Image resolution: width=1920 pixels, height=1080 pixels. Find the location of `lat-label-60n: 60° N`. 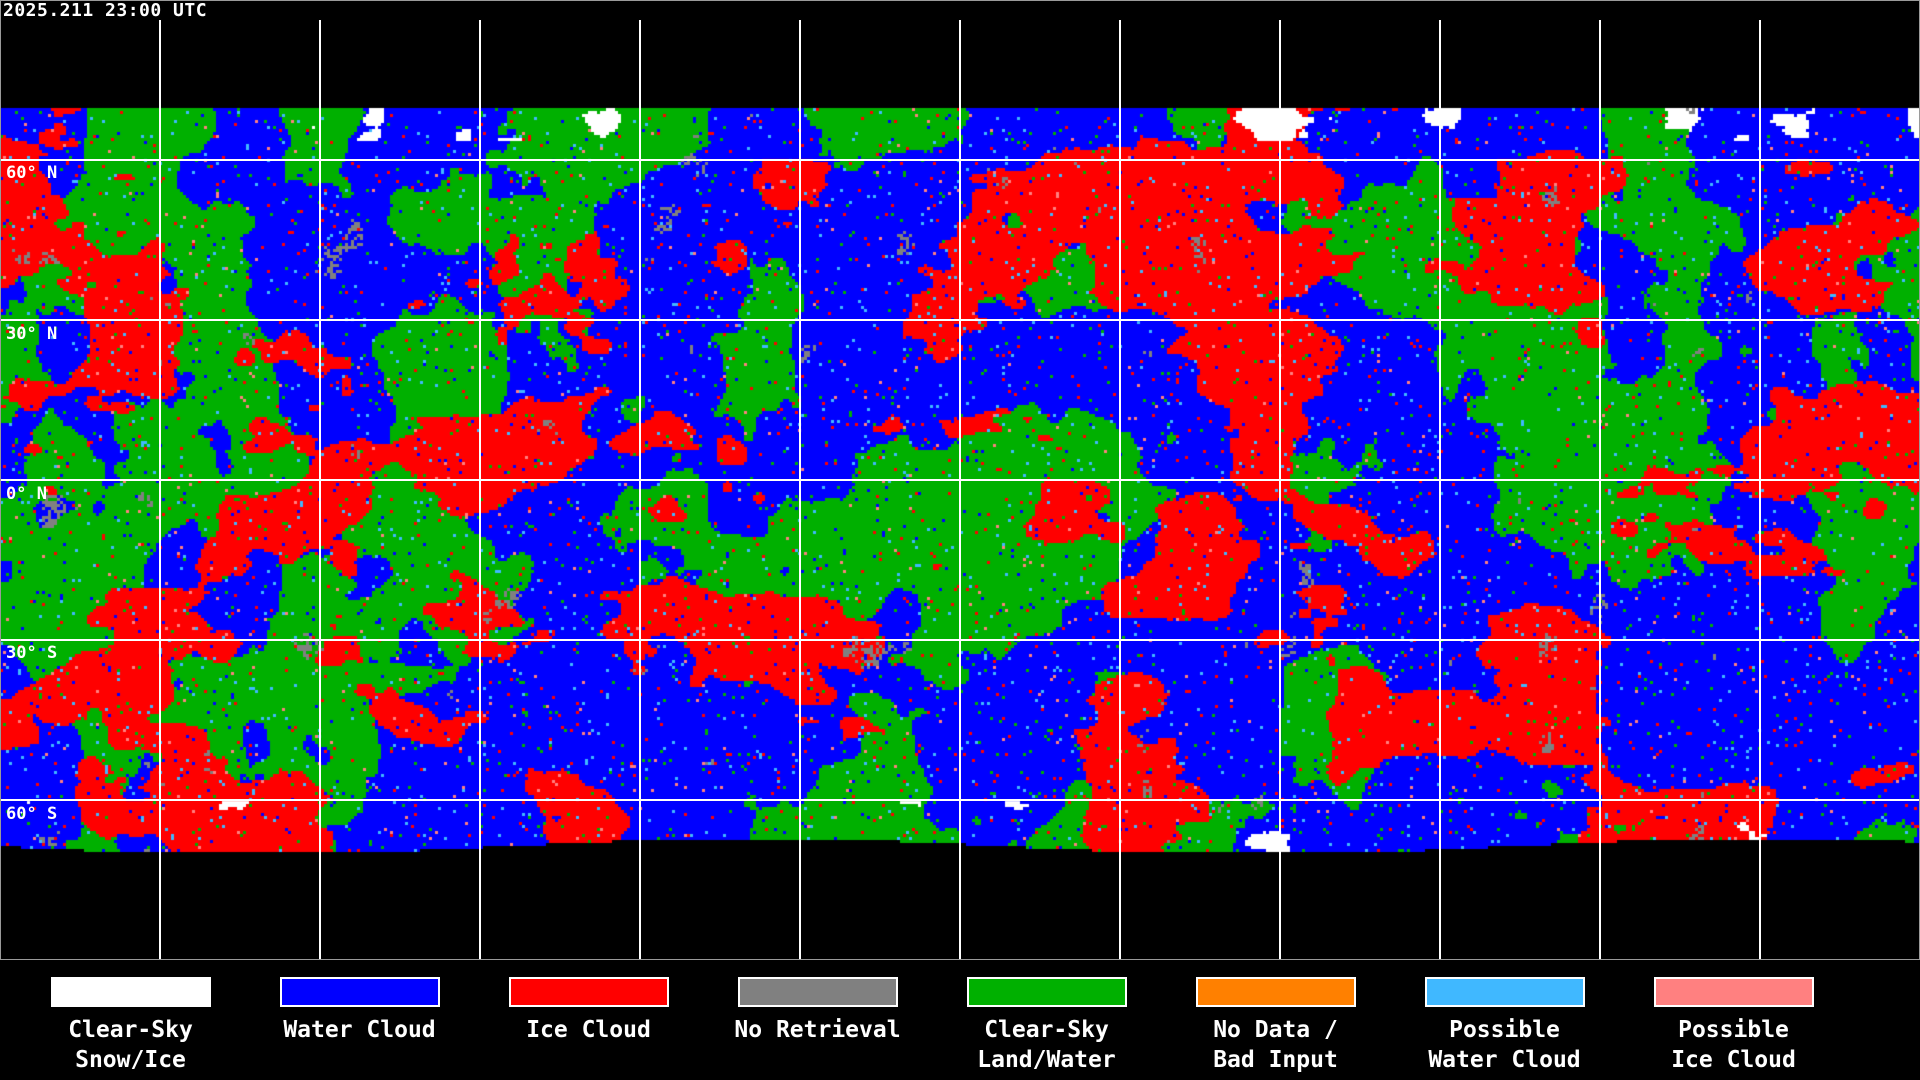

lat-label-60n: 60° N is located at coordinates (32, 173).